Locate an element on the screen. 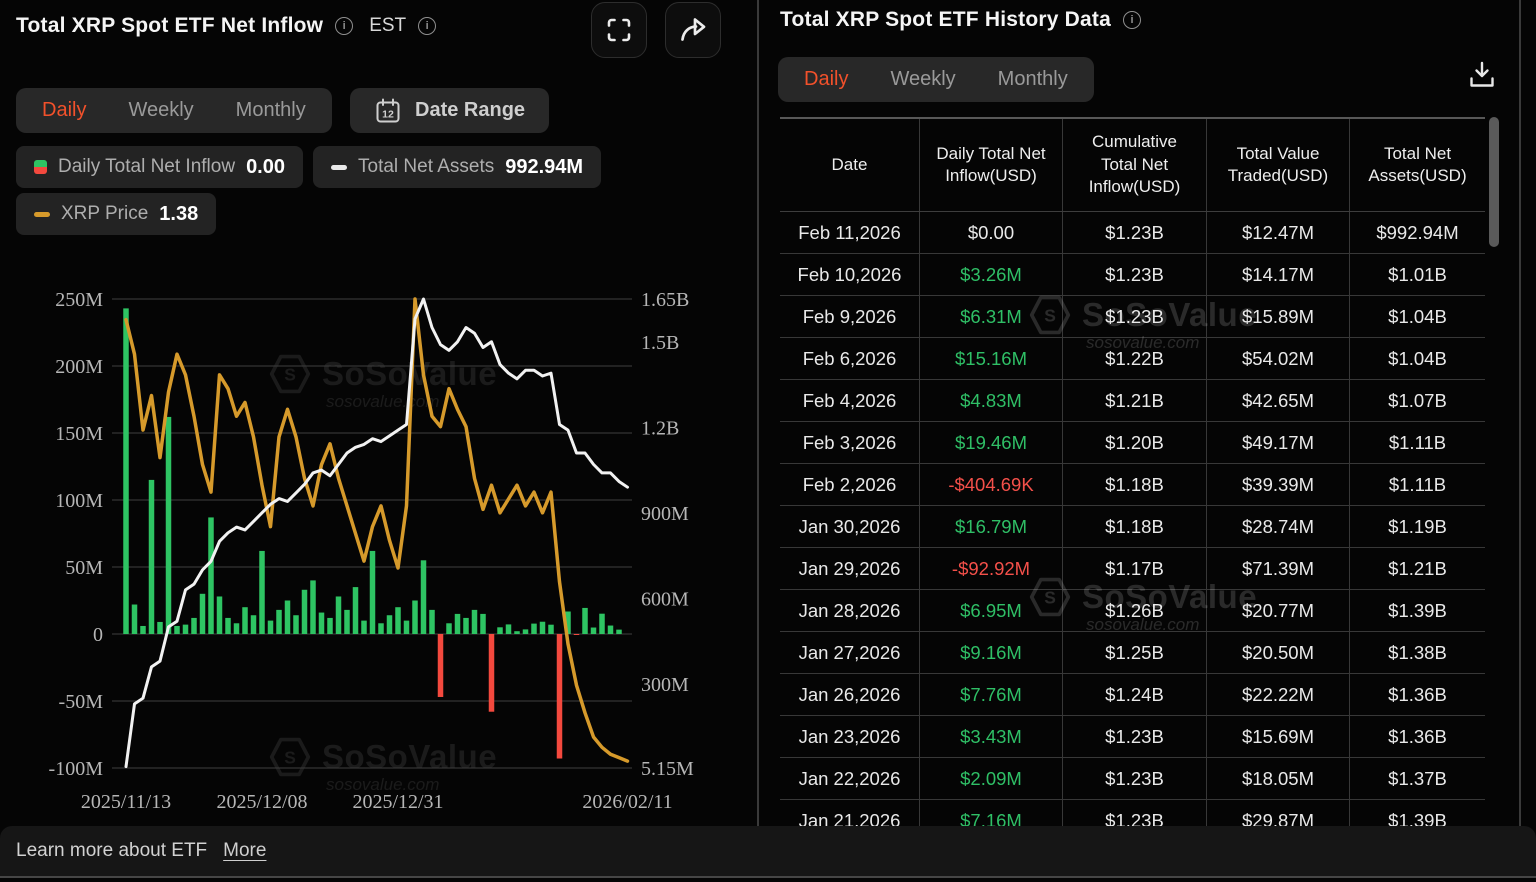 Image resolution: width=1536 pixels, height=882 pixels. row-date: Feb 6,2026 is located at coordinates (850, 358).